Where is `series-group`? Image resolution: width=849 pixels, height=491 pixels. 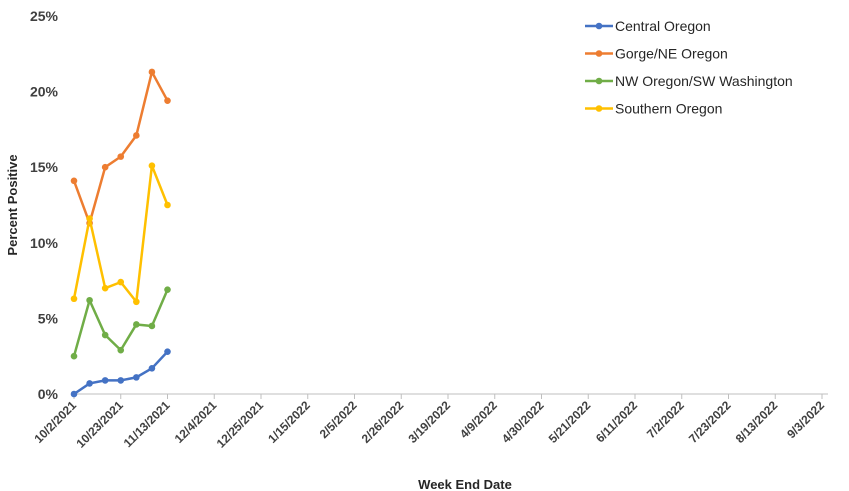
series-group is located at coordinates (120, 233).